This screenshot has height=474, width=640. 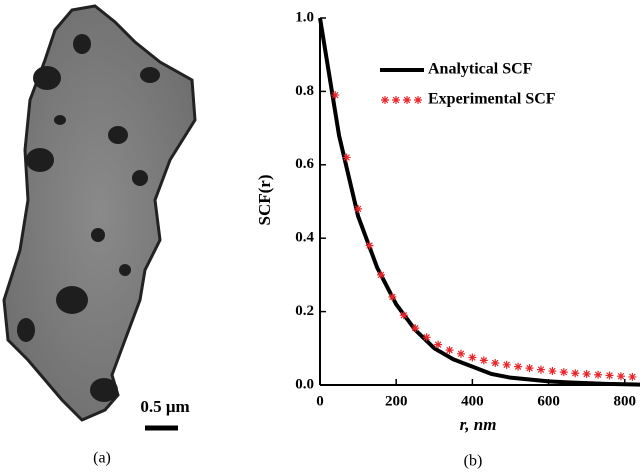 I want to click on legend-label: Analytical SCF, so click(x=480, y=69).